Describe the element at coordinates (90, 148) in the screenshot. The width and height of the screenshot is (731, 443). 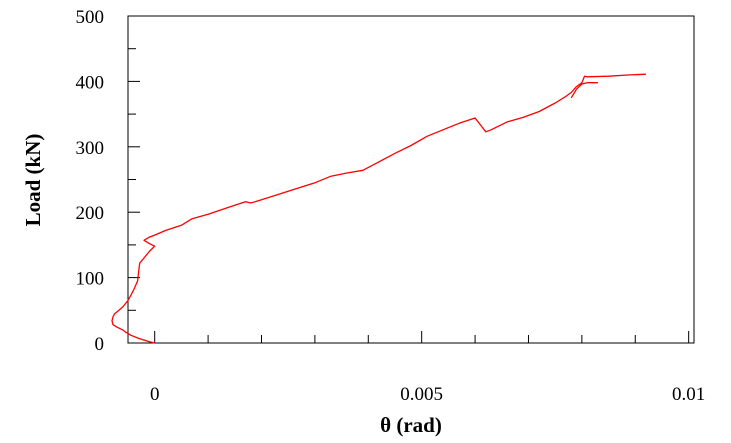
I see `y-tick-label: 300` at that location.